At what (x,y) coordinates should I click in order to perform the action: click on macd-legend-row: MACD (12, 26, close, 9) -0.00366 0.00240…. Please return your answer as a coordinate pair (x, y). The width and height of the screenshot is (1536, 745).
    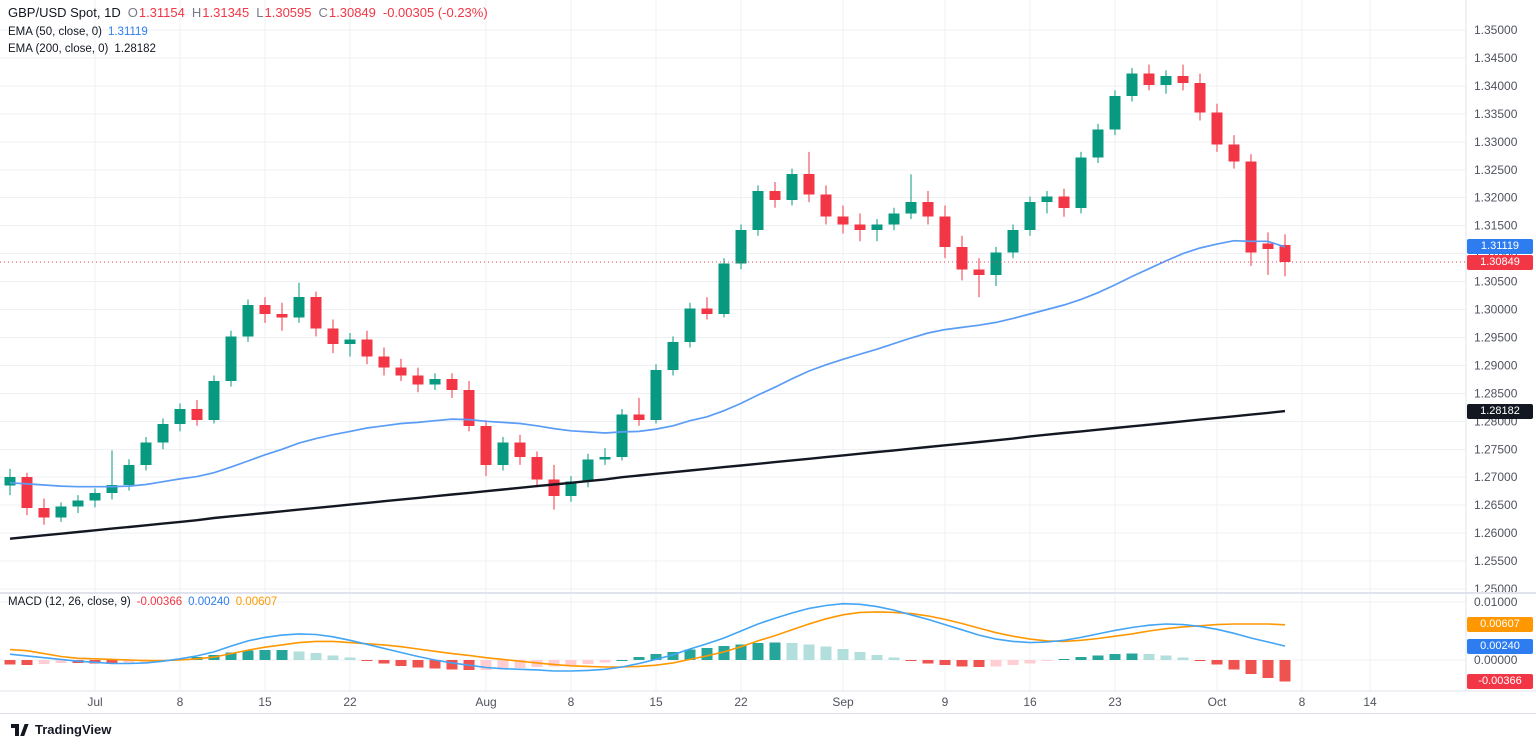
    Looking at the image, I should click on (142, 604).